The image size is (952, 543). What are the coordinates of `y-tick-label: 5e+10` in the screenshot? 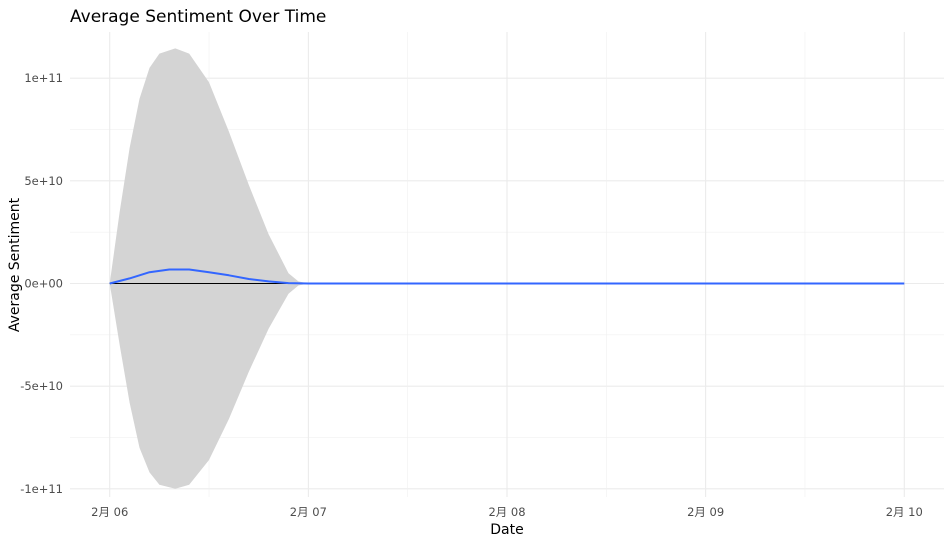 It's located at (43, 181).